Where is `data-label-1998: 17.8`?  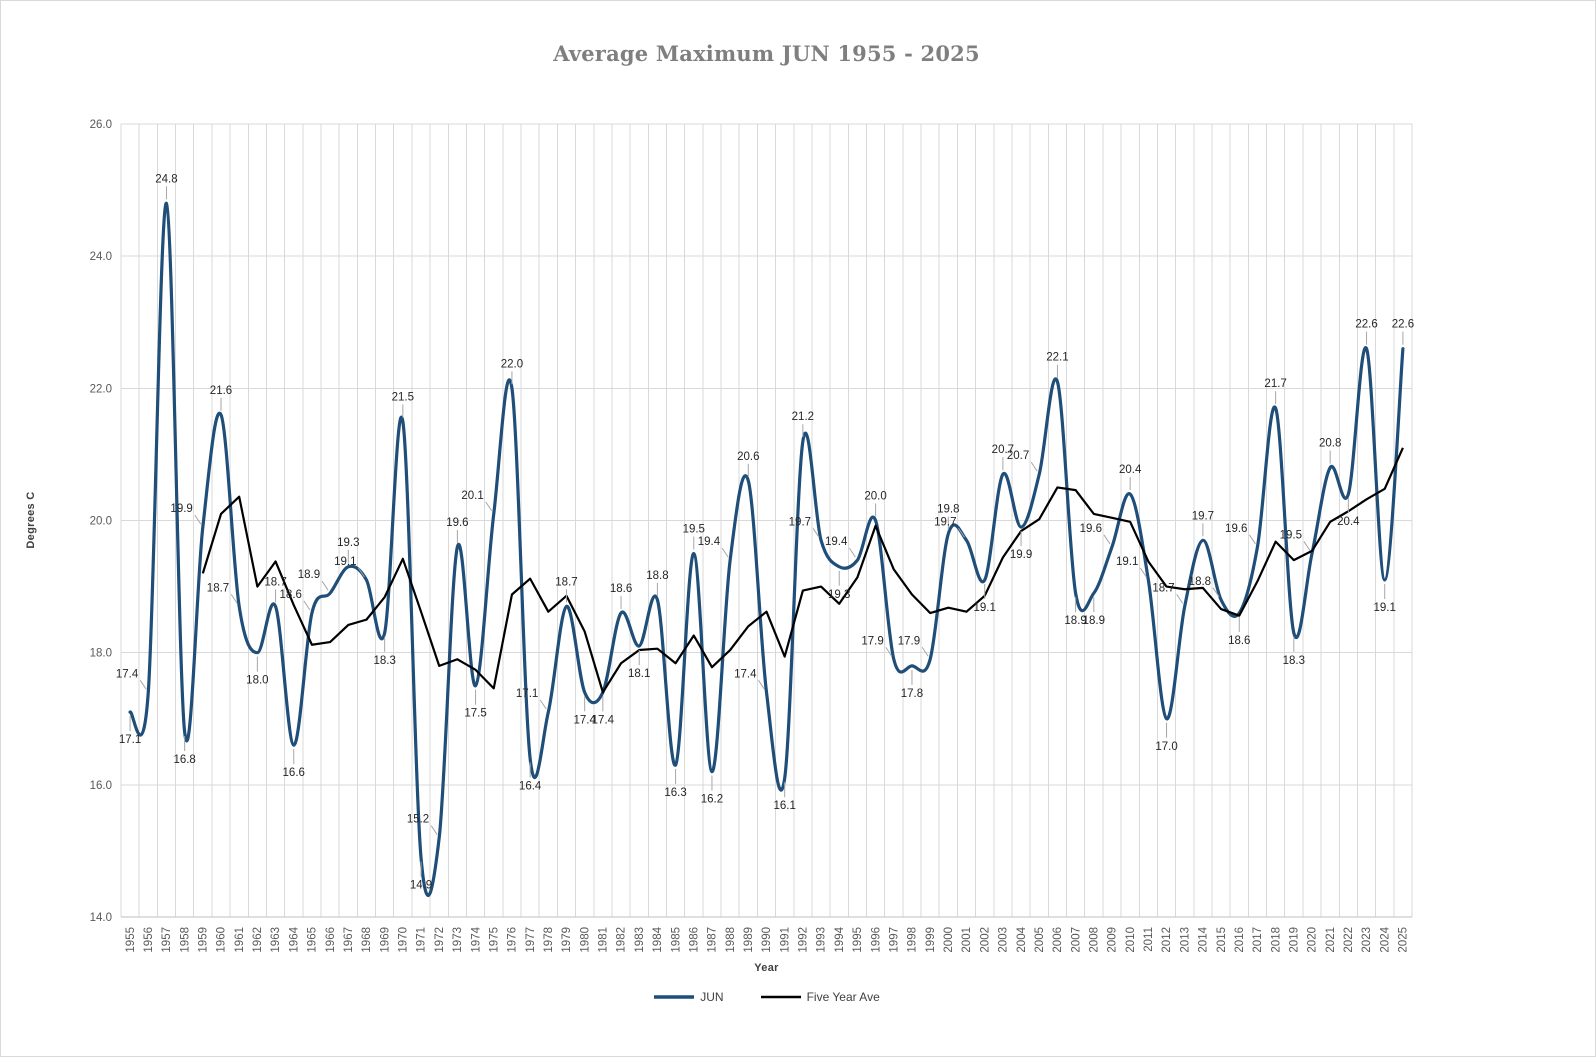 data-label-1998: 17.8 is located at coordinates (912, 694).